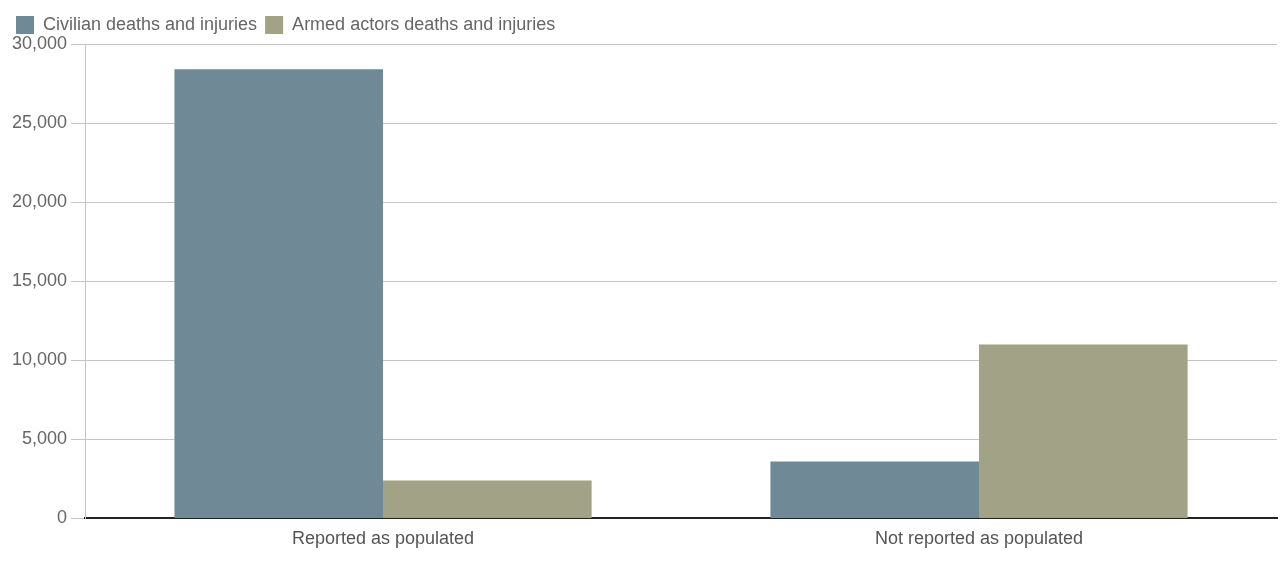  I want to click on legend-label: Armed actors deaths and injuries, so click(424, 23).